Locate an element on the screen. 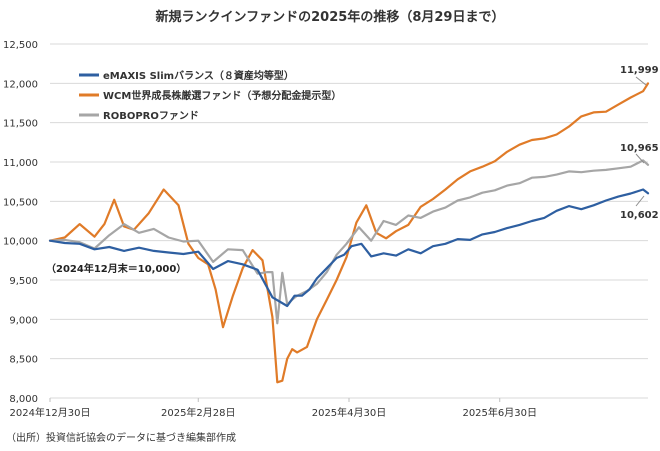 The image size is (660, 451). x-tick-label: 2025年2月28日 is located at coordinates (198, 412).